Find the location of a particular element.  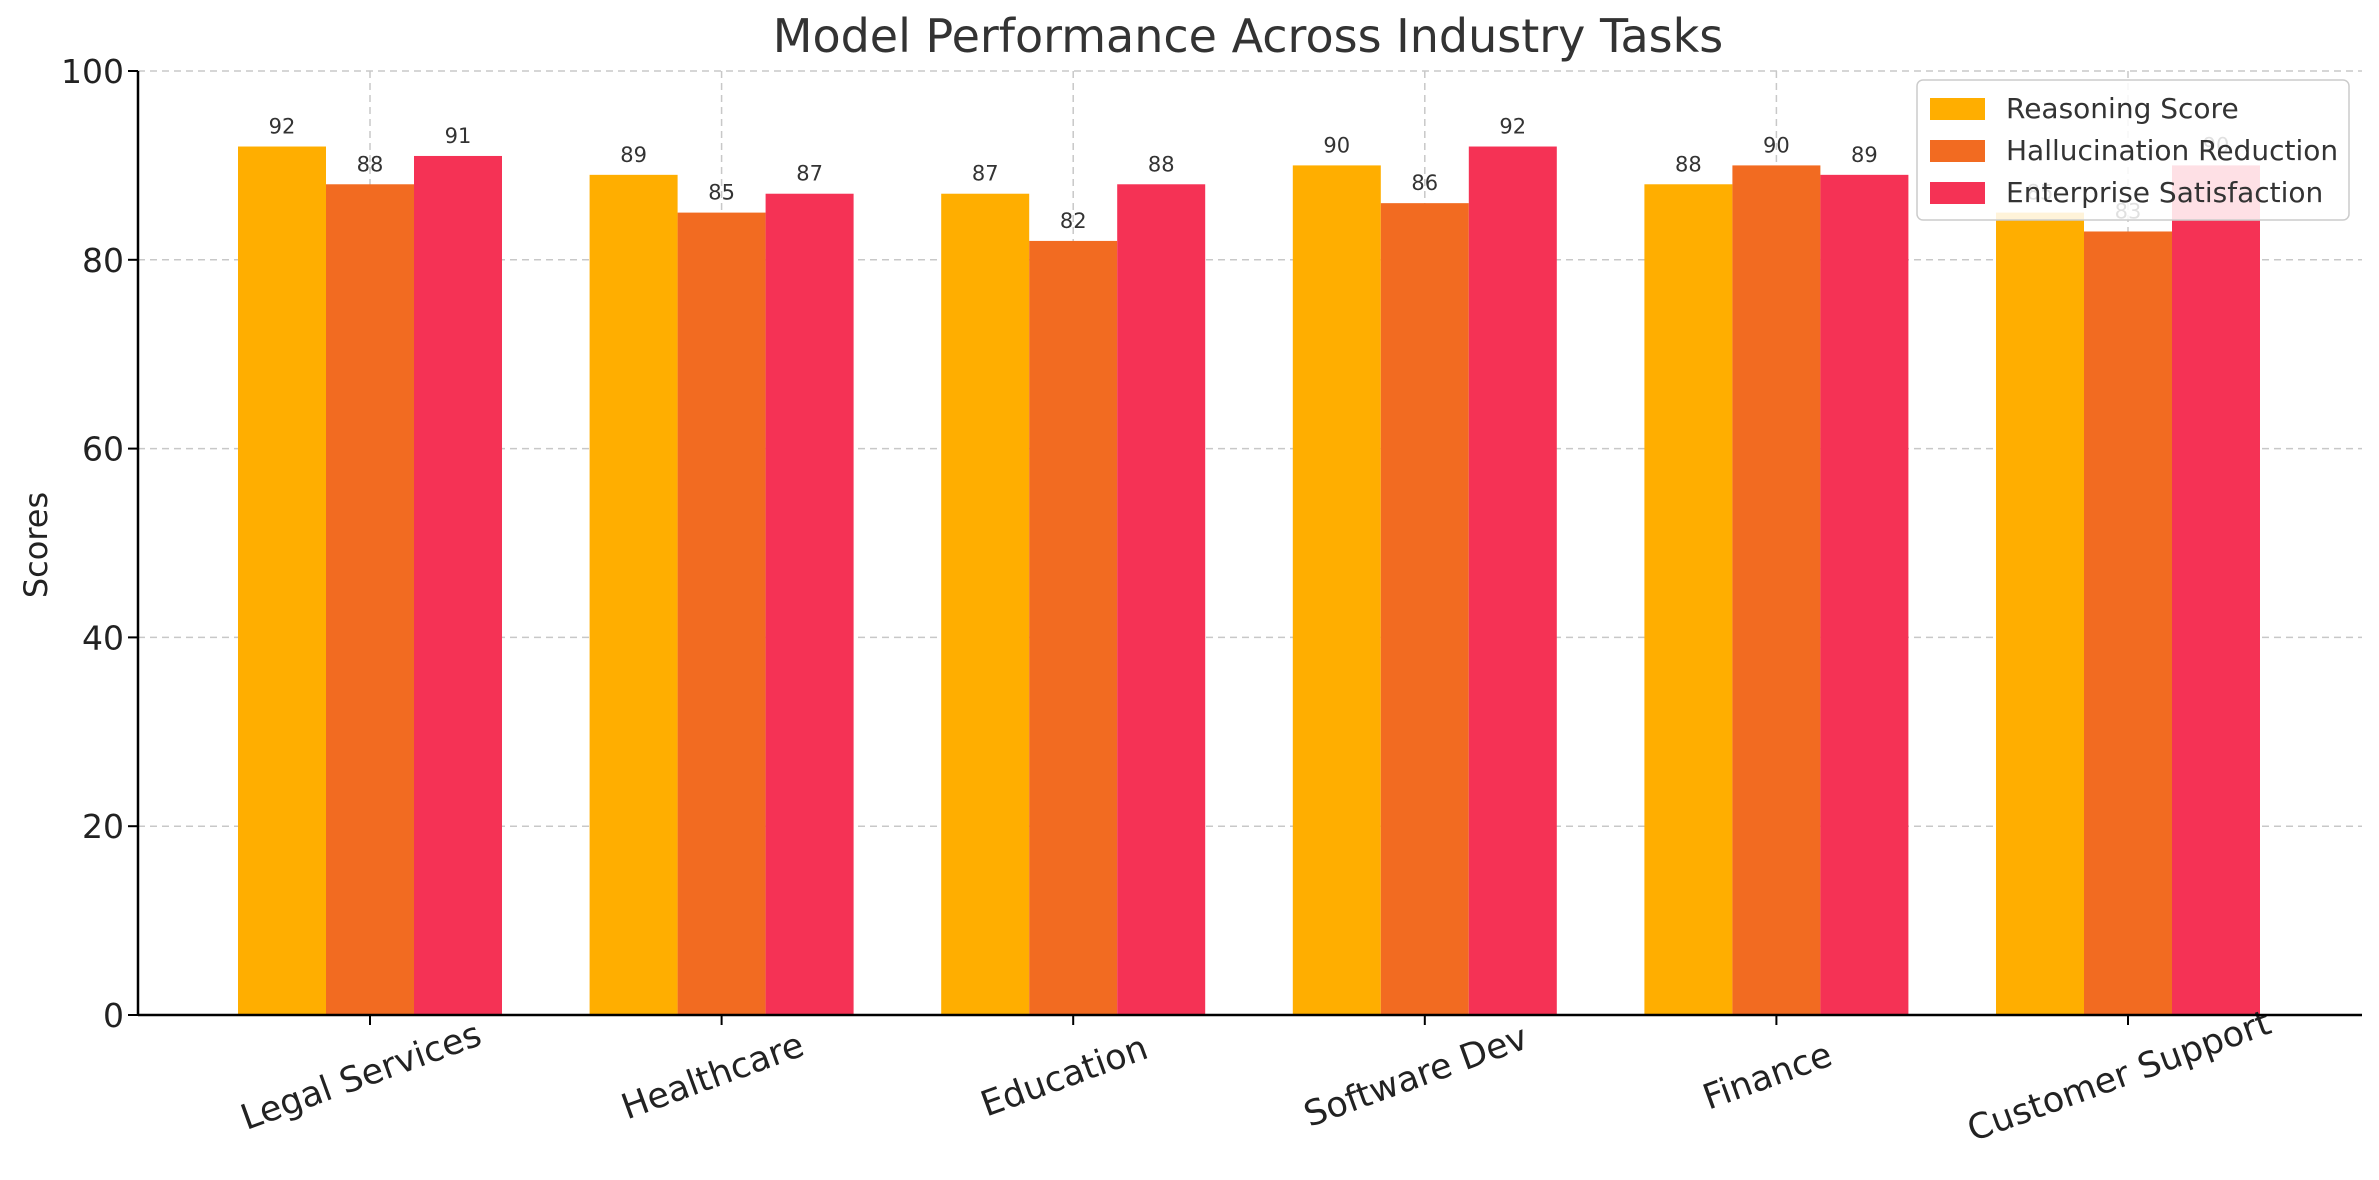

legend-label: Hallucination Reduction is located at coordinates (2172, 150).